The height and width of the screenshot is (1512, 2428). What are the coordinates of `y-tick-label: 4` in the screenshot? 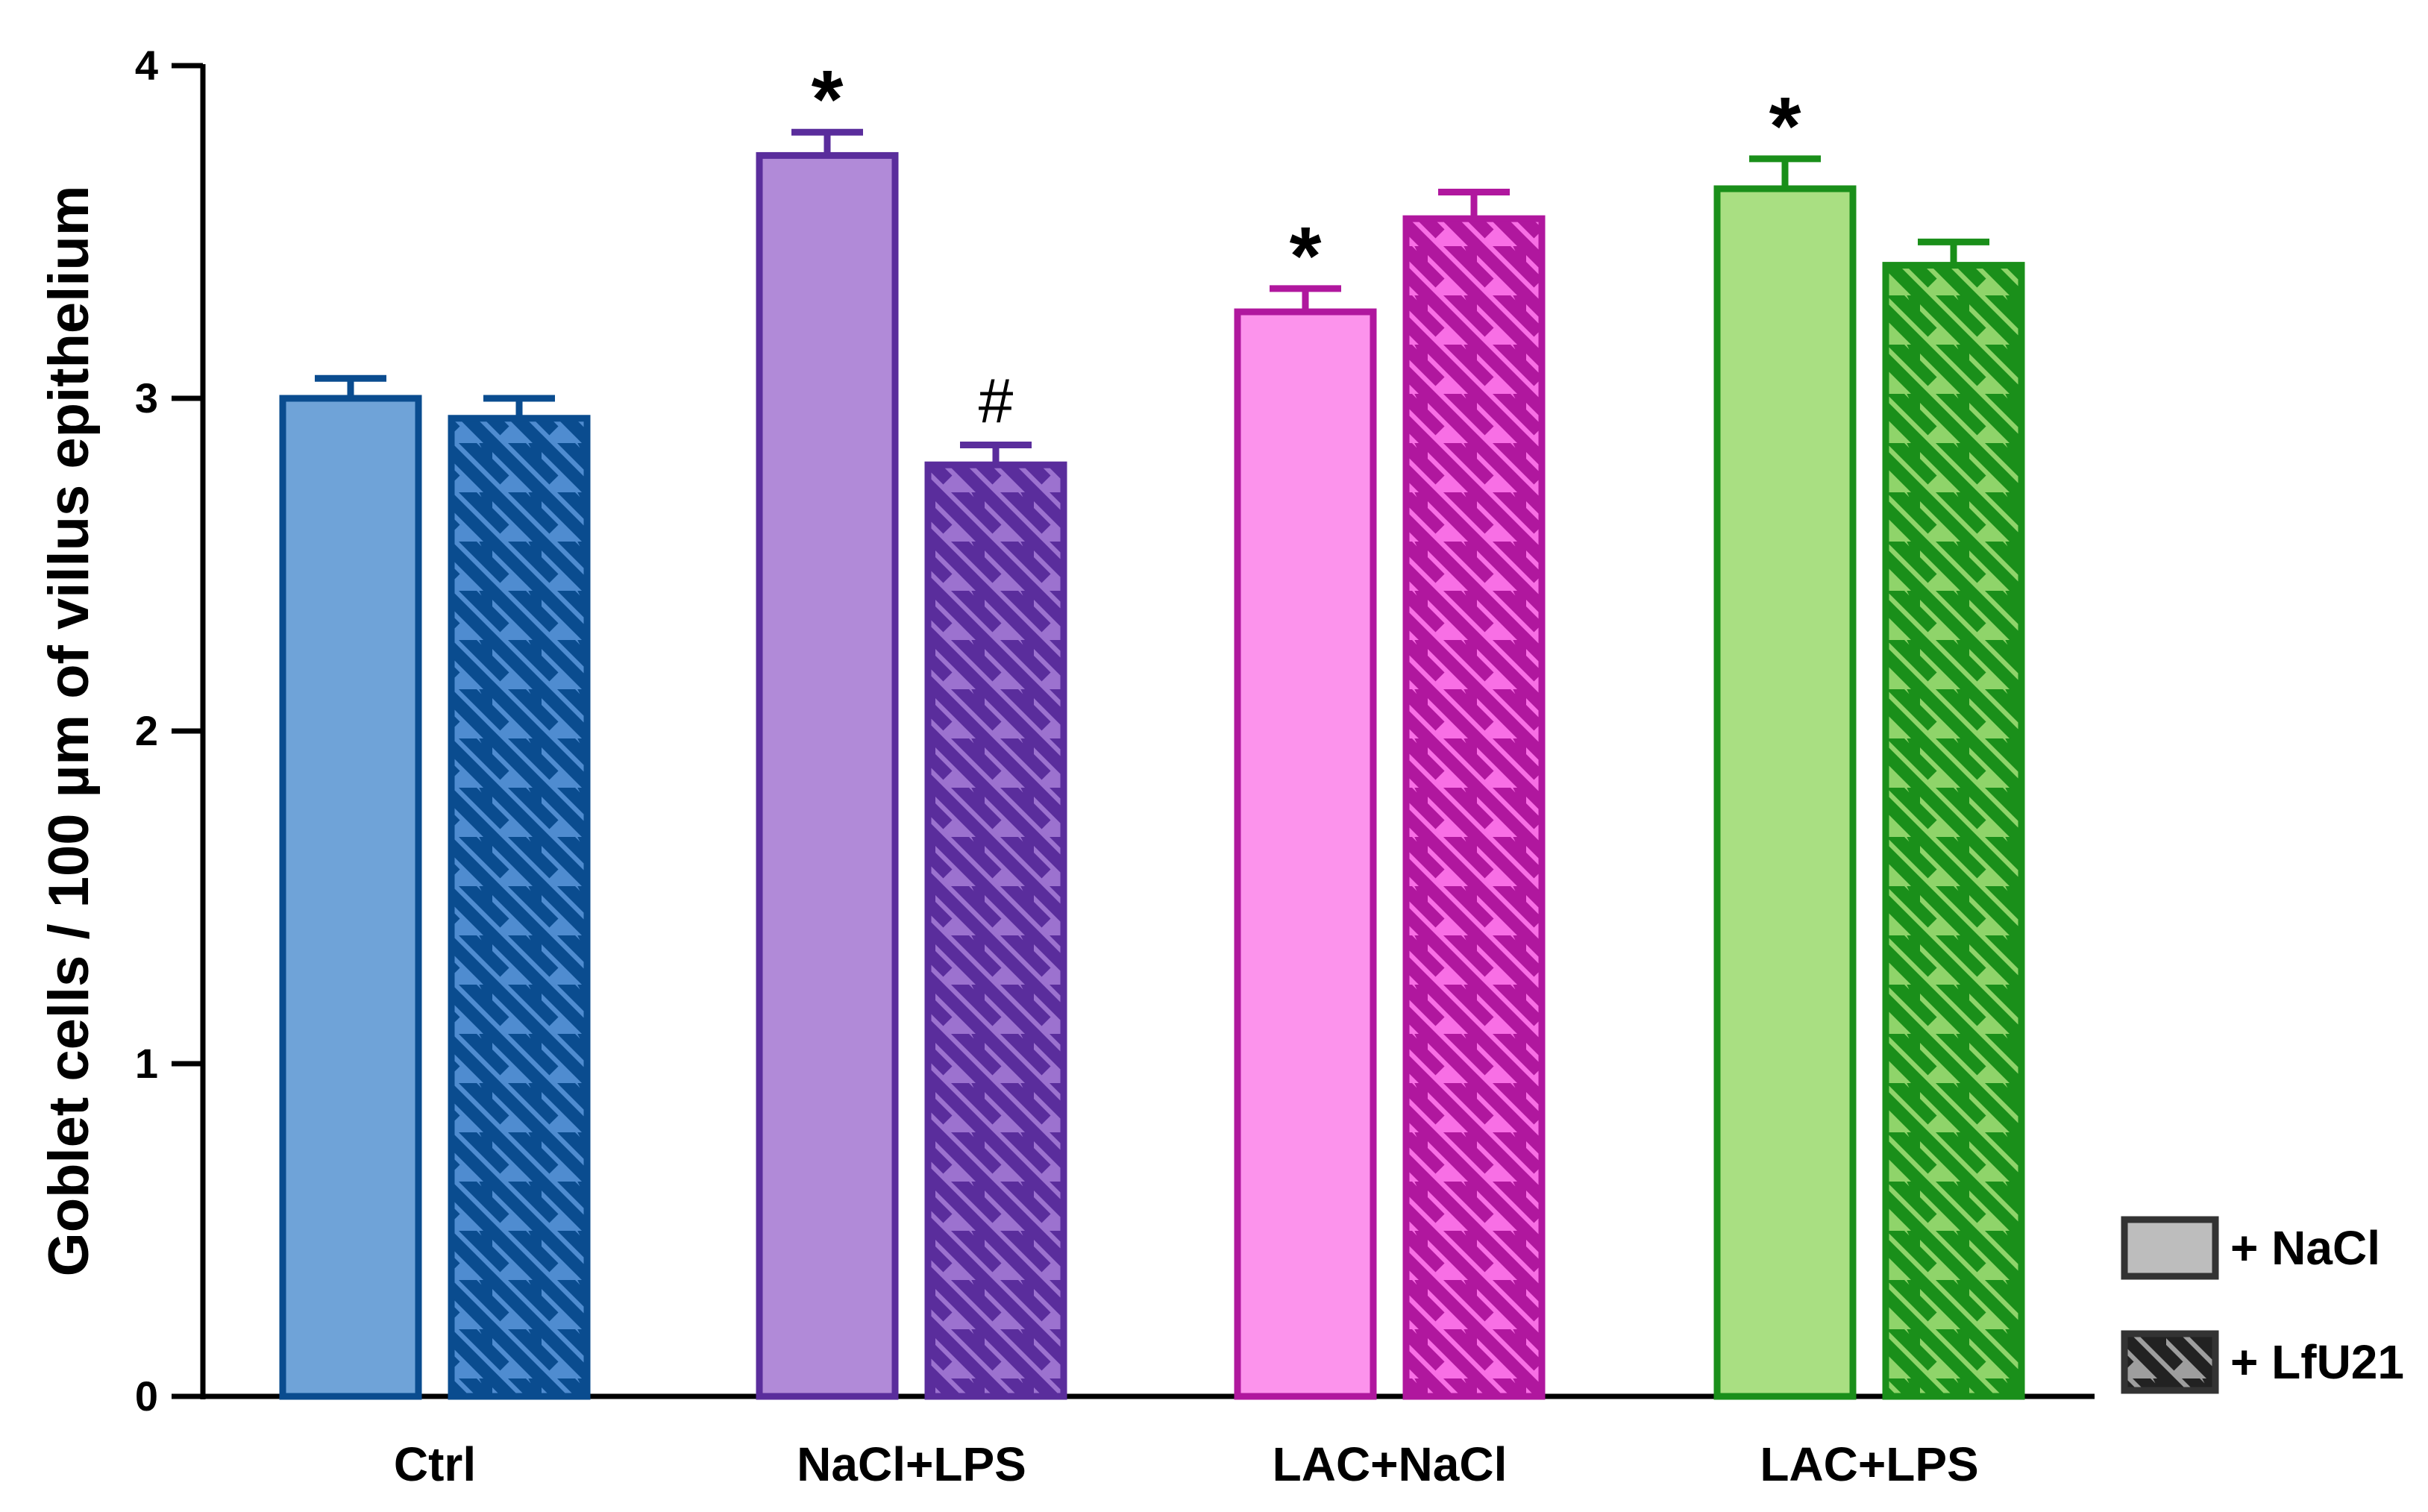 It's located at (146, 65).